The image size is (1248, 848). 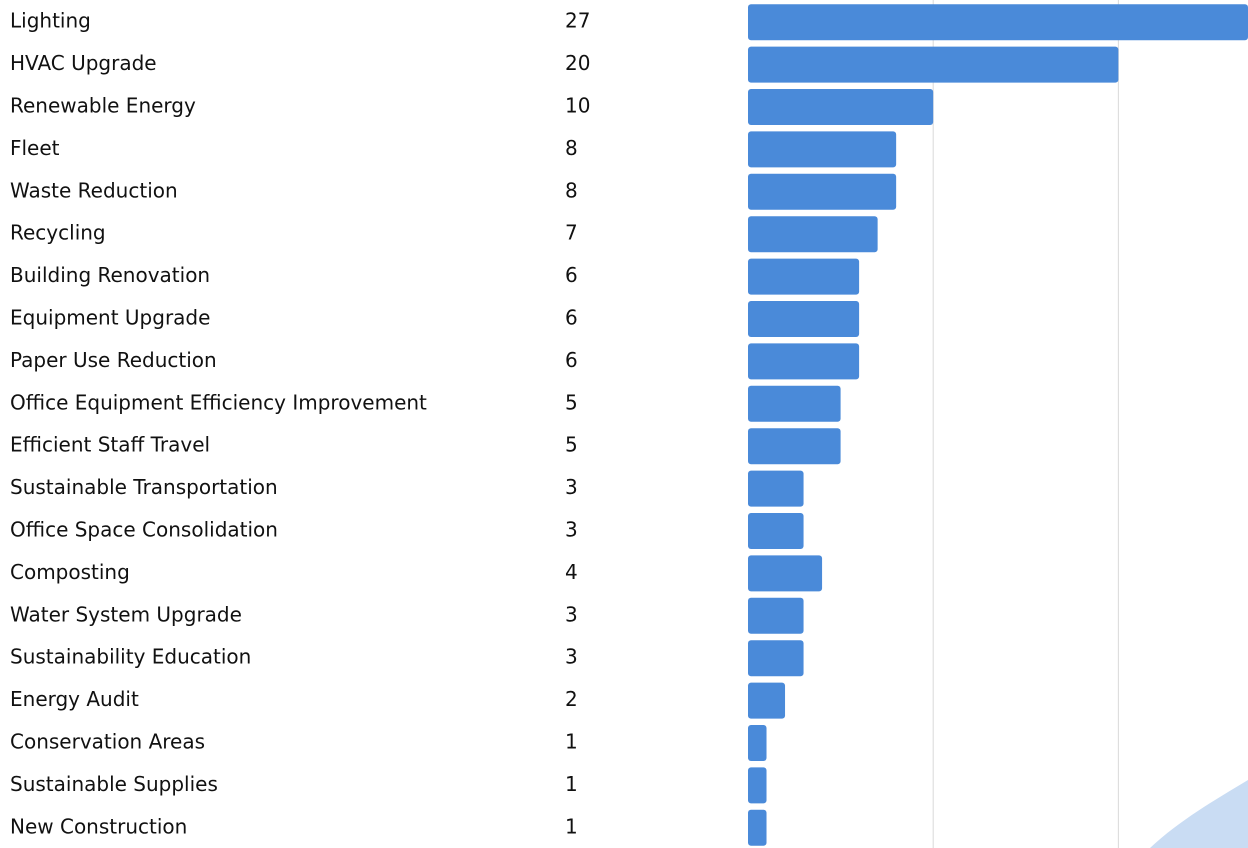 What do you see at coordinates (577, 63) in the screenshot?
I see `value-label: 20` at bounding box center [577, 63].